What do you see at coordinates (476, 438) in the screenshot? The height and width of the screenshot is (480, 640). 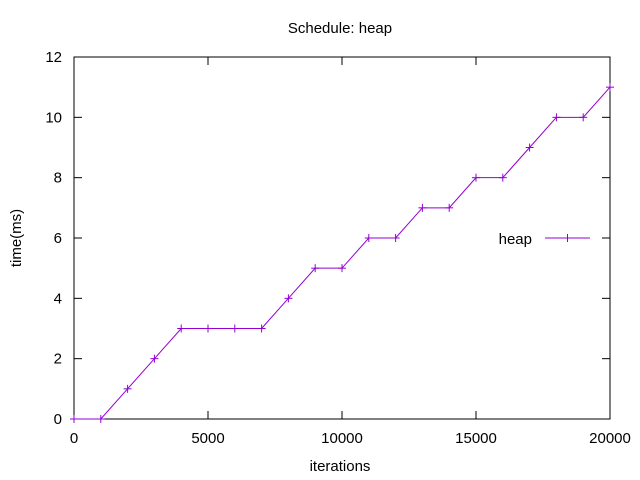 I see `x-tick-label: 15000` at bounding box center [476, 438].